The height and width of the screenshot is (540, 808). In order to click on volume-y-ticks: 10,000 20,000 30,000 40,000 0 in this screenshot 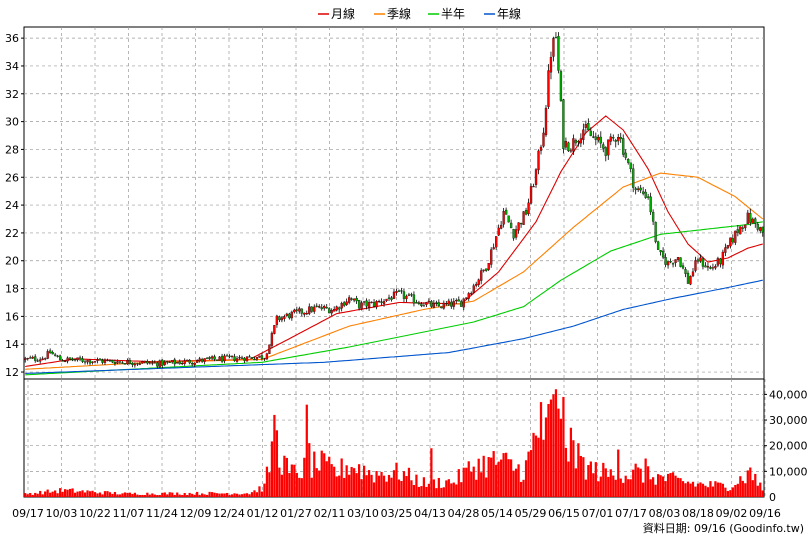, I will do `click(786, 446)`.